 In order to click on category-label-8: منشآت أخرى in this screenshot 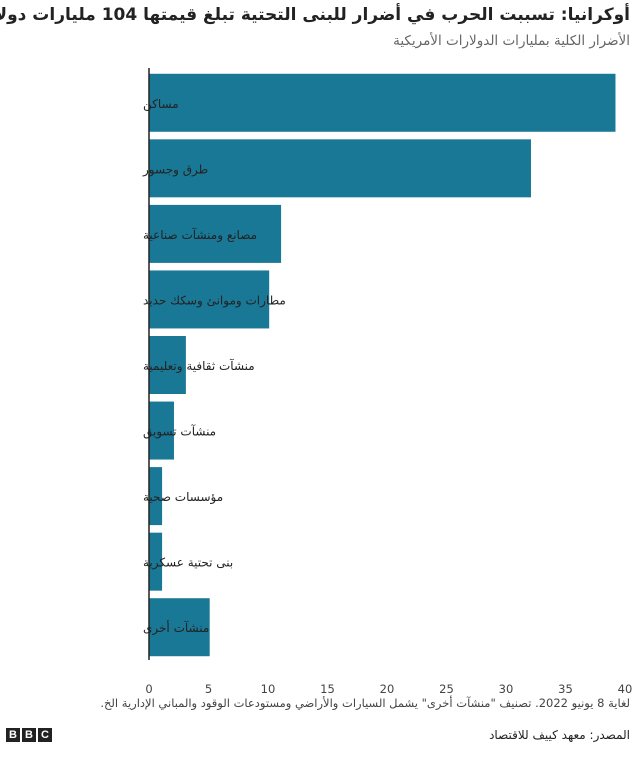, I will do `click(176, 628)`.